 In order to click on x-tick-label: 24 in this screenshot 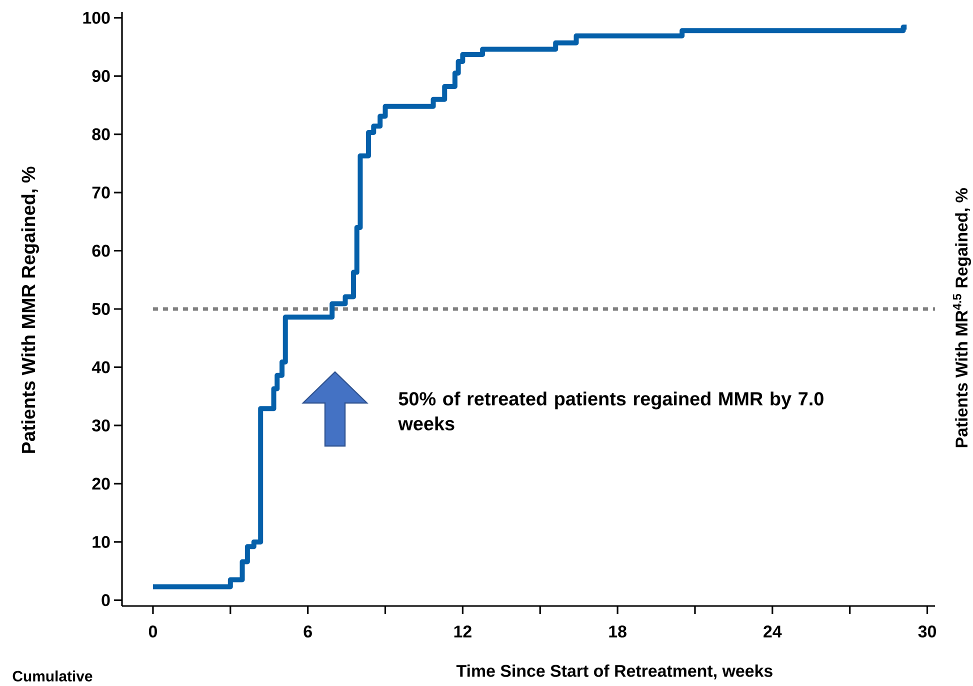, I will do `click(773, 632)`.